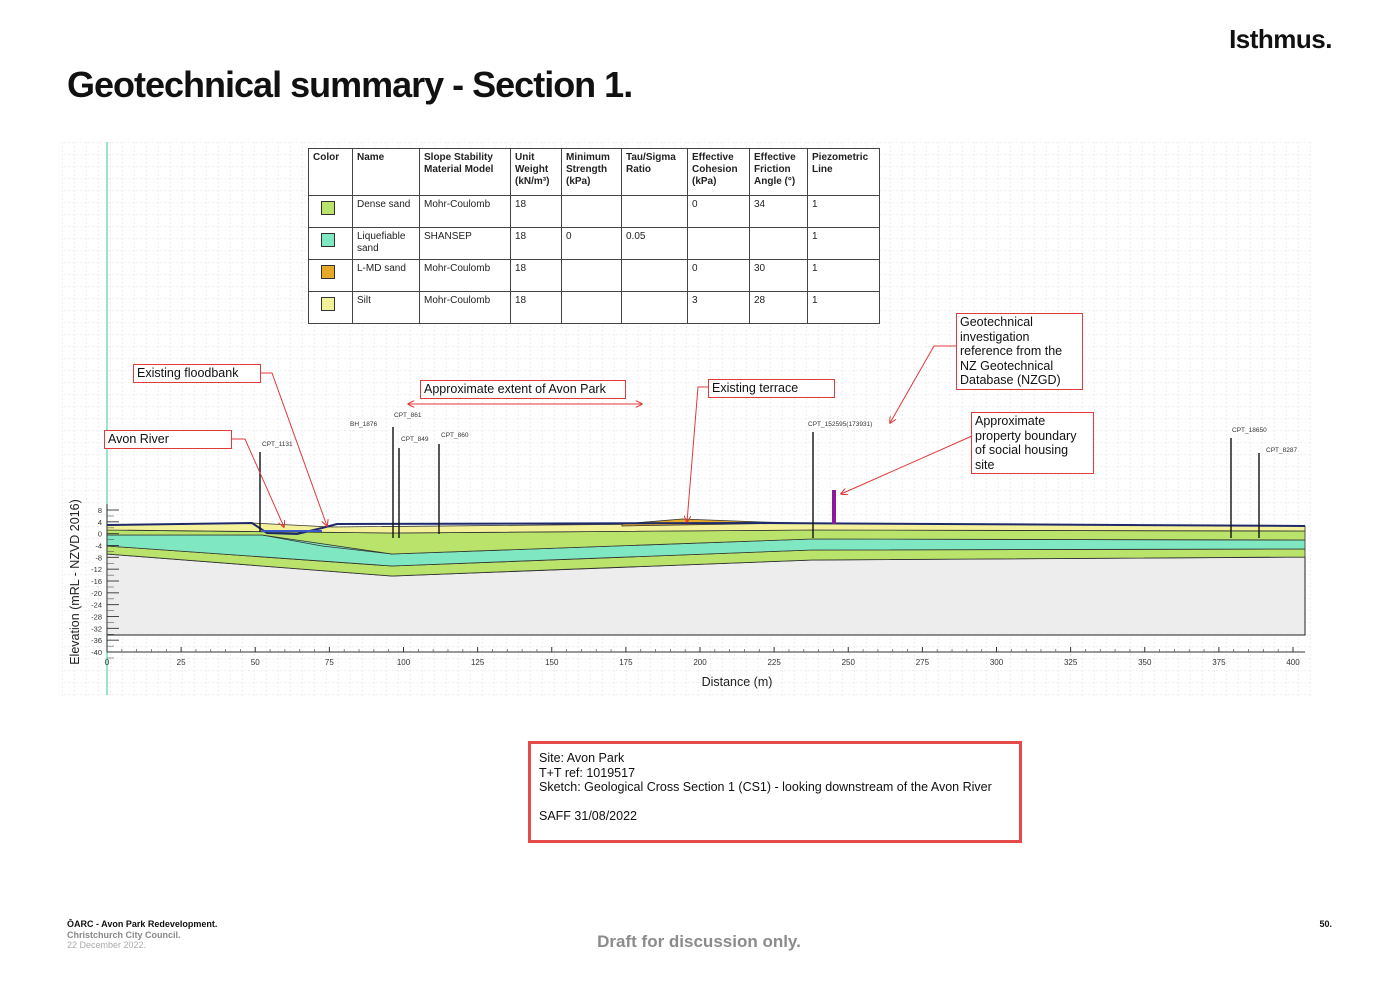 The height and width of the screenshot is (989, 1398). What do you see at coordinates (588, 815) in the screenshot?
I see `info-saff: SAFF 31/08/2022` at bounding box center [588, 815].